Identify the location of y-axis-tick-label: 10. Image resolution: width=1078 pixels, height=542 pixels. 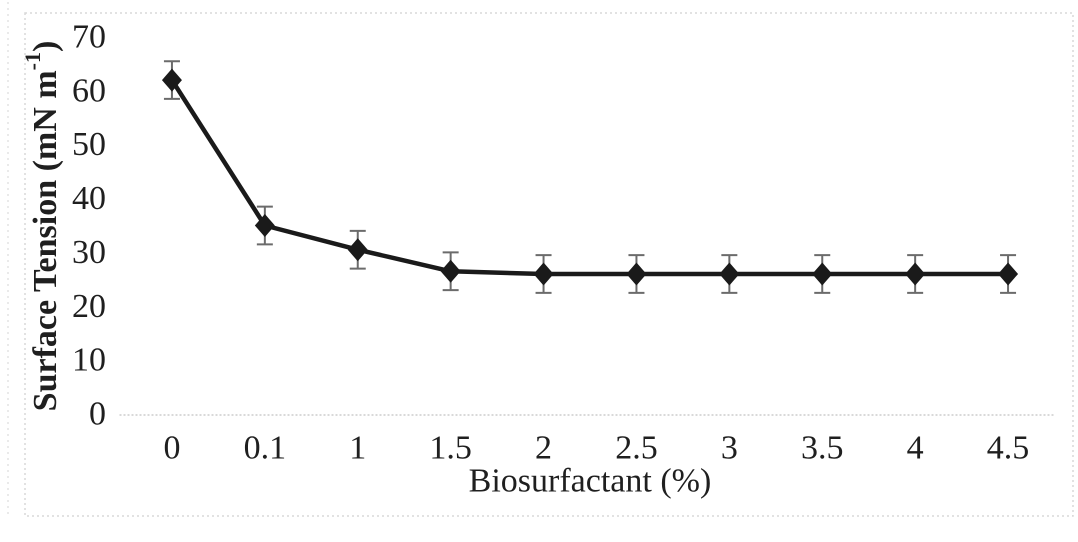
(89, 360).